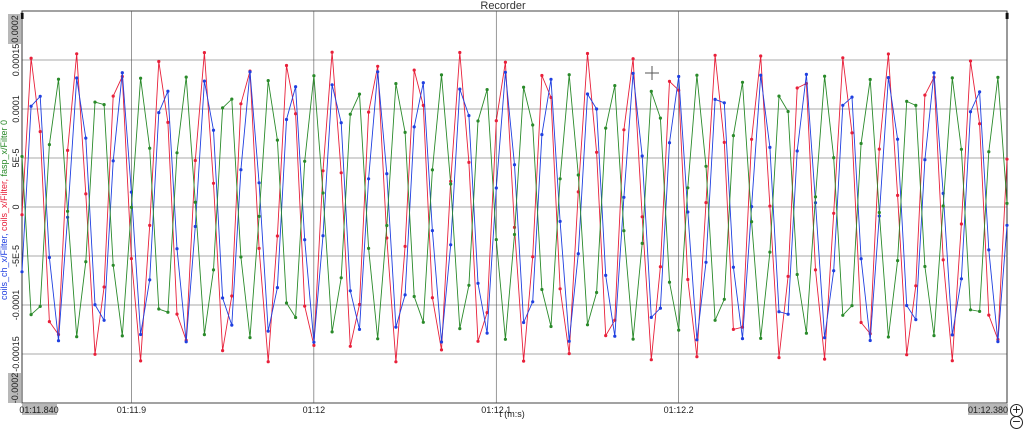 The image size is (1024, 429). I want to click on cursor-handle-0: ▮, so click(22, 15).